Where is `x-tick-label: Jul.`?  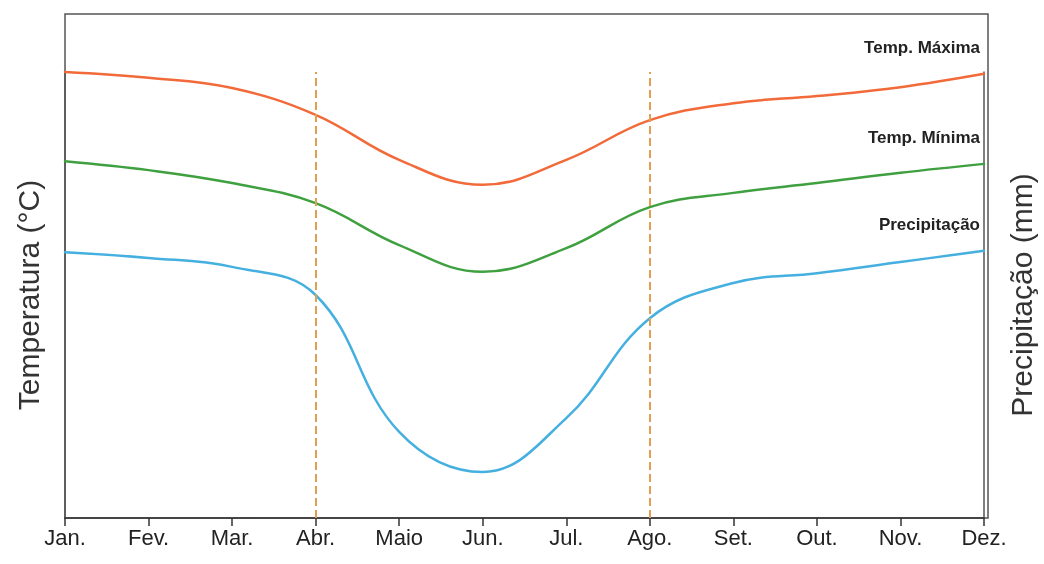 x-tick-label: Jul. is located at coordinates (566, 537).